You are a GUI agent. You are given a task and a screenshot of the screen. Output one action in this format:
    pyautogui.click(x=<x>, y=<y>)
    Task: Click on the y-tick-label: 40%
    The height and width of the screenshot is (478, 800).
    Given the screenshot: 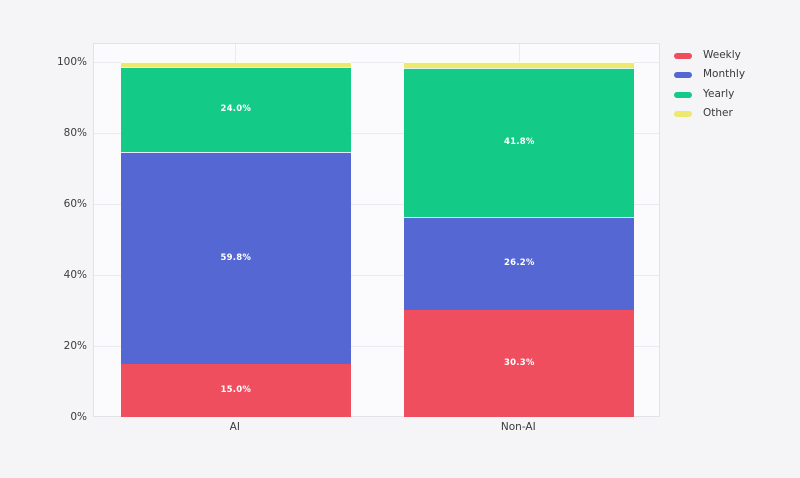 What is the action you would take?
    pyautogui.click(x=75, y=275)
    